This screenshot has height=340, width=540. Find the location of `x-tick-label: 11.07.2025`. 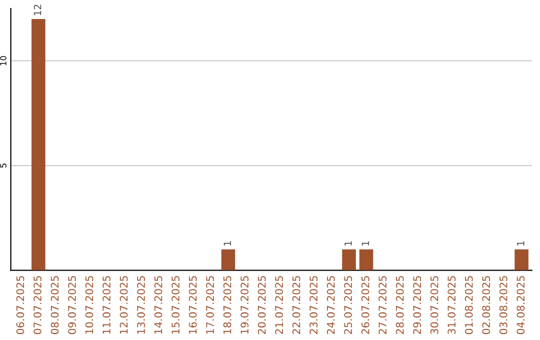

x-tick-label: 11.07.2025 is located at coordinates (106, 305).